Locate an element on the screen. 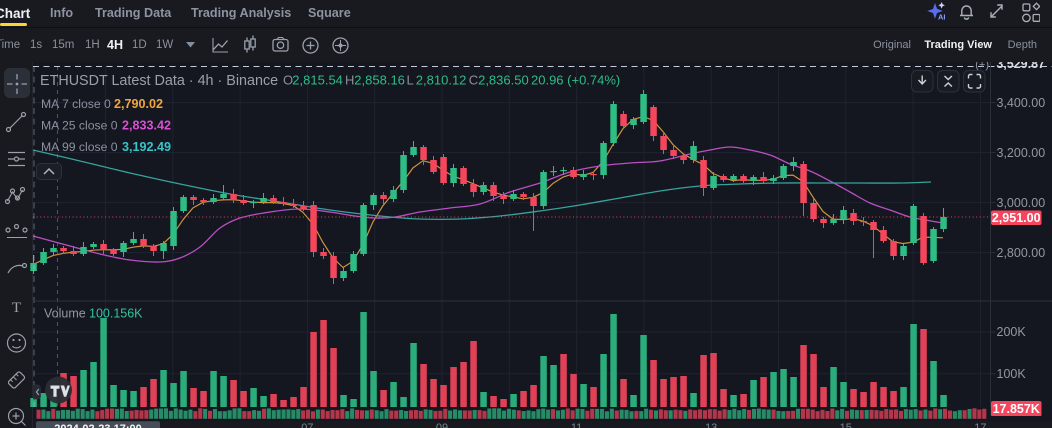 The width and height of the screenshot is (1052, 428). svg-text: 2,810.12 is located at coordinates (441, 80).